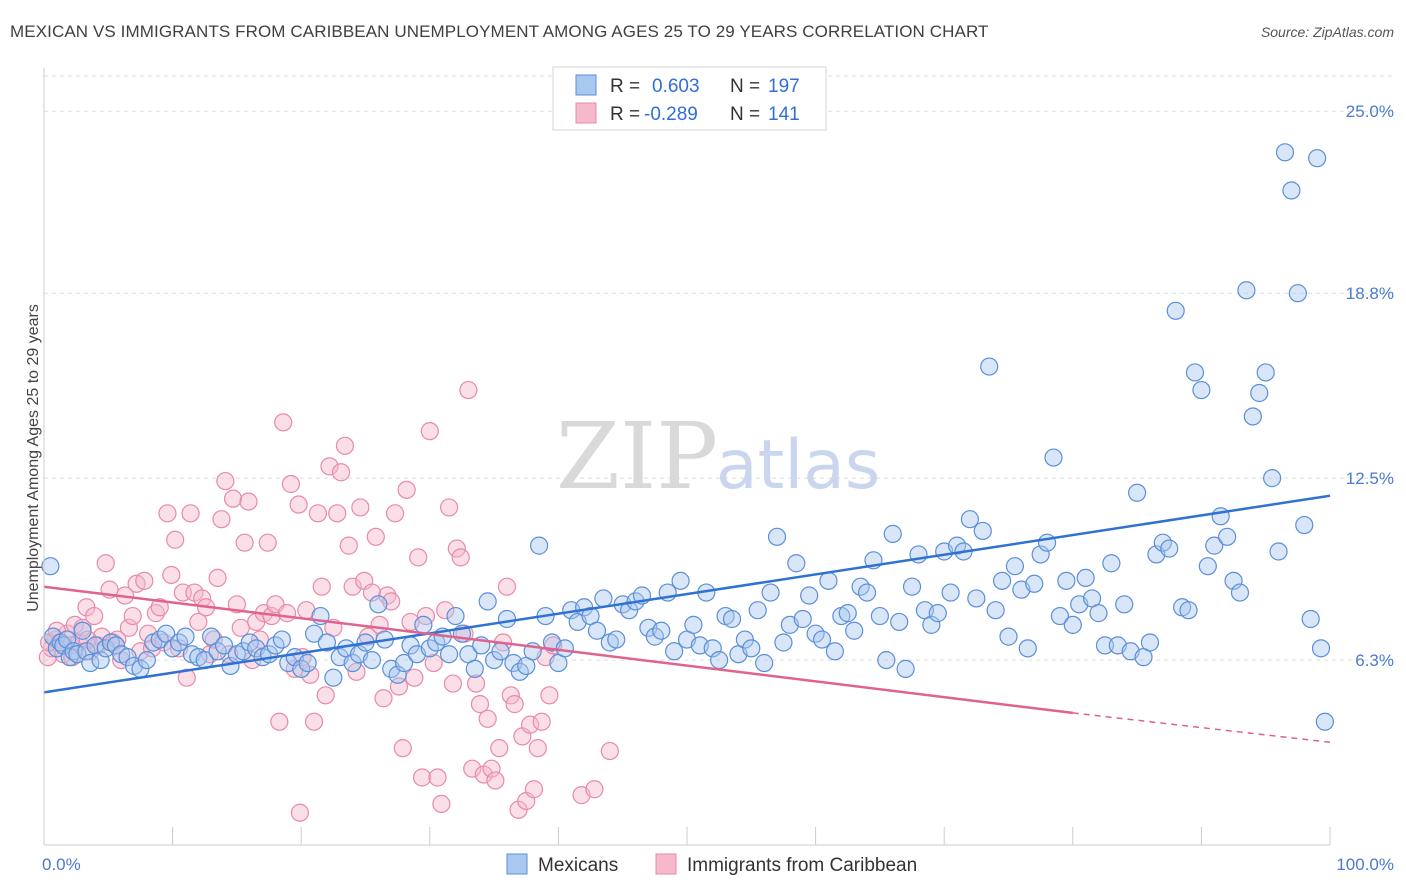 The height and width of the screenshot is (892, 1406). Describe the element at coordinates (578, 865) in the screenshot. I see `bottom-legend-label-mexicans: Mexicans` at that location.